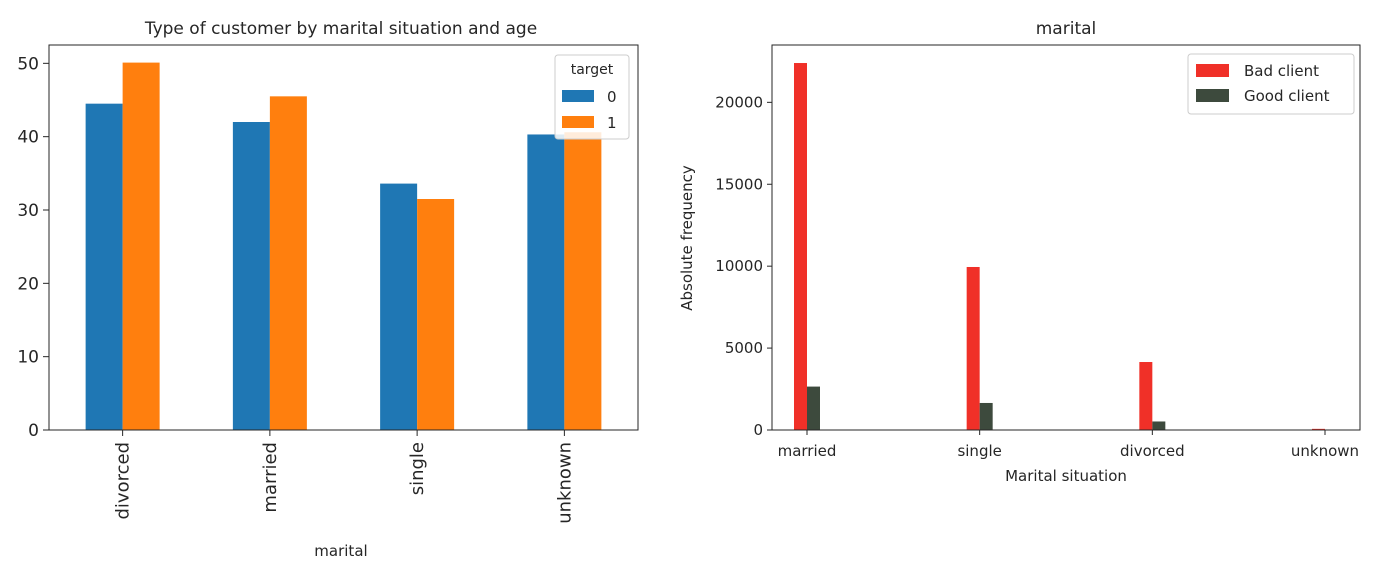  What do you see at coordinates (973, 348) in the screenshot?
I see `bar-single-bad-client` at bounding box center [973, 348].